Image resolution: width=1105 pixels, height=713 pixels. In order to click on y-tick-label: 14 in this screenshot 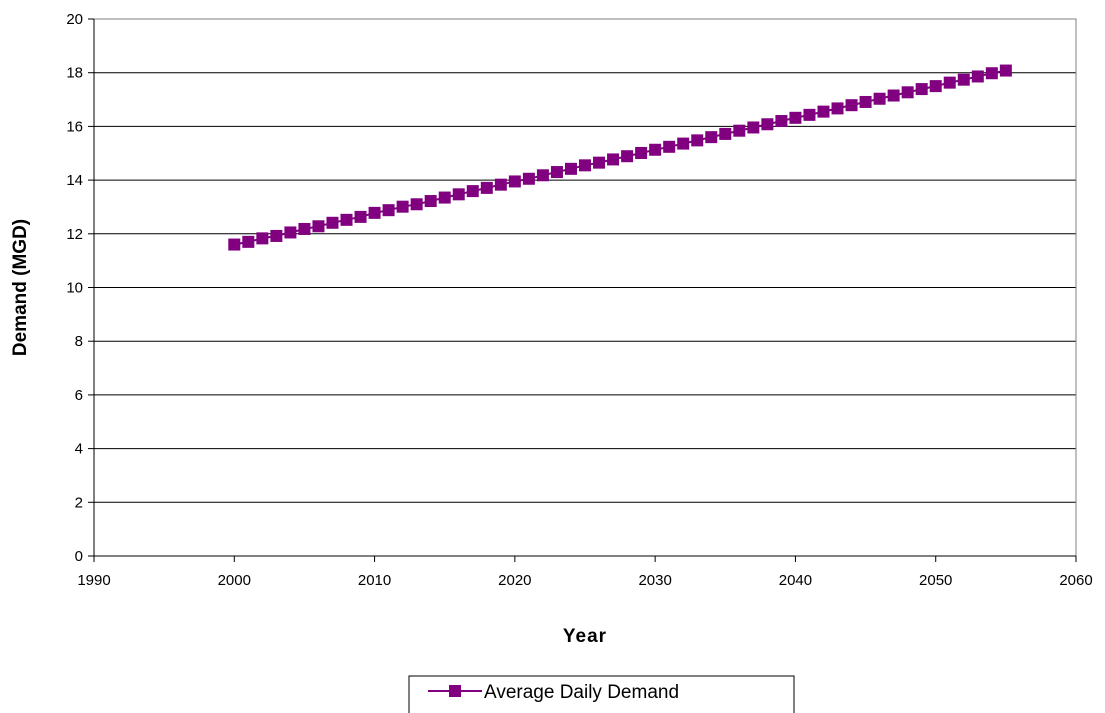, I will do `click(74, 180)`.